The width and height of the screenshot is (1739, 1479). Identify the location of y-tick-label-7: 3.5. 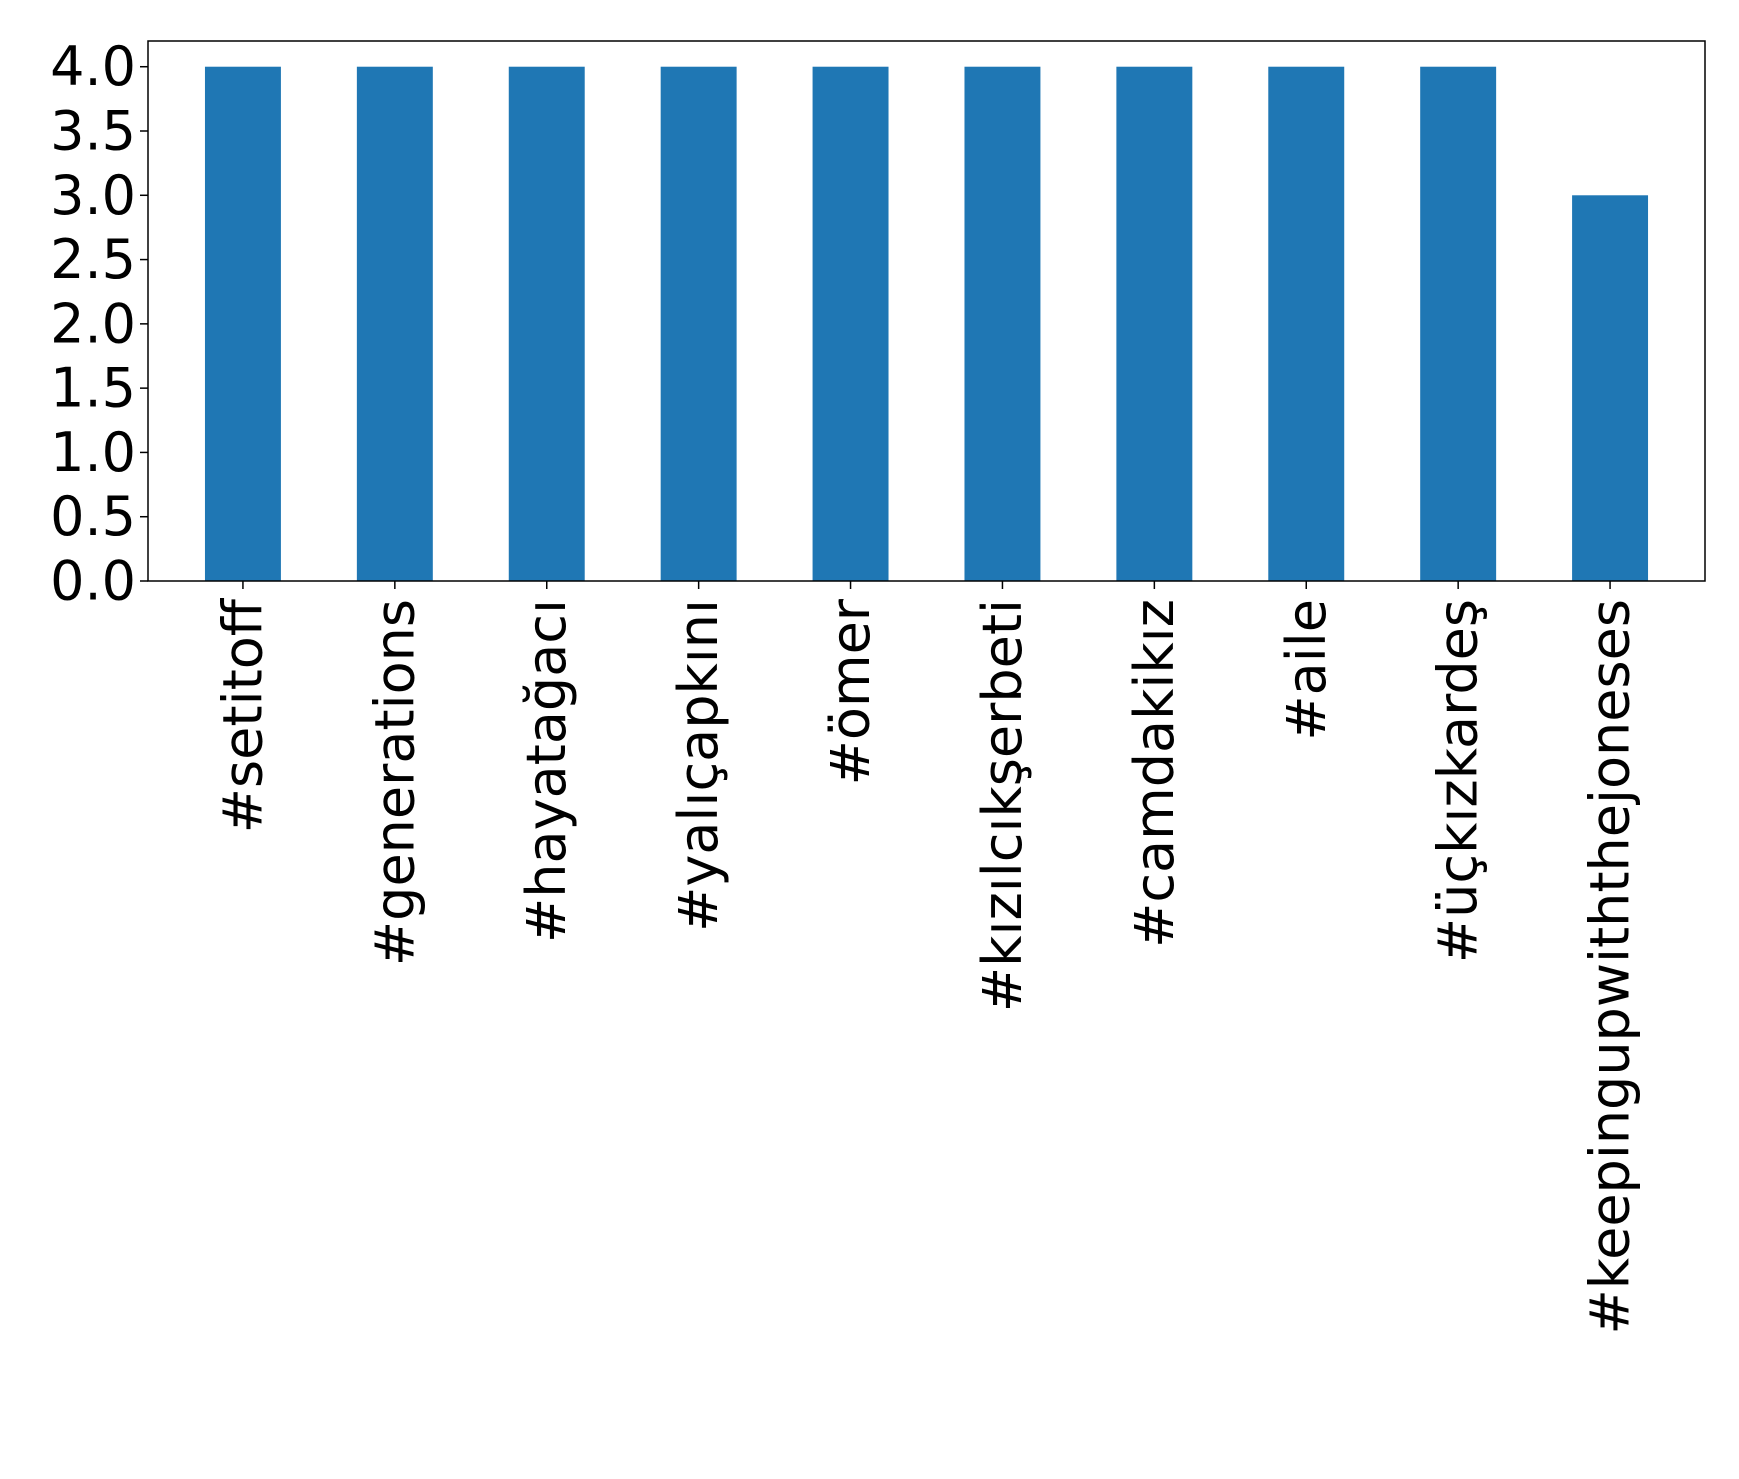
(93, 131).